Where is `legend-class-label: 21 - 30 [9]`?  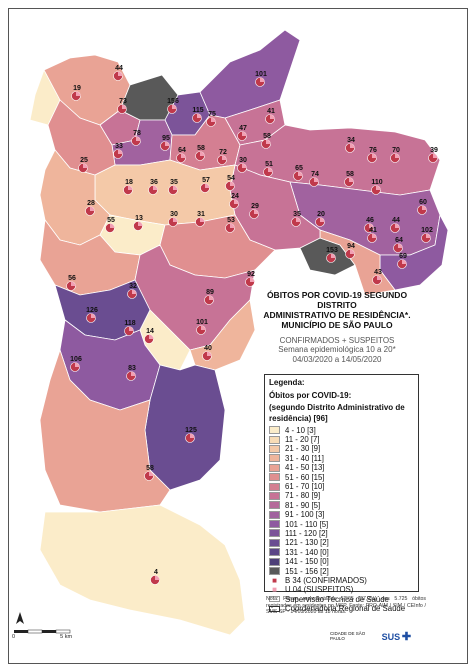
legend-class-label: 21 - 30 [9] is located at coordinates (303, 449).